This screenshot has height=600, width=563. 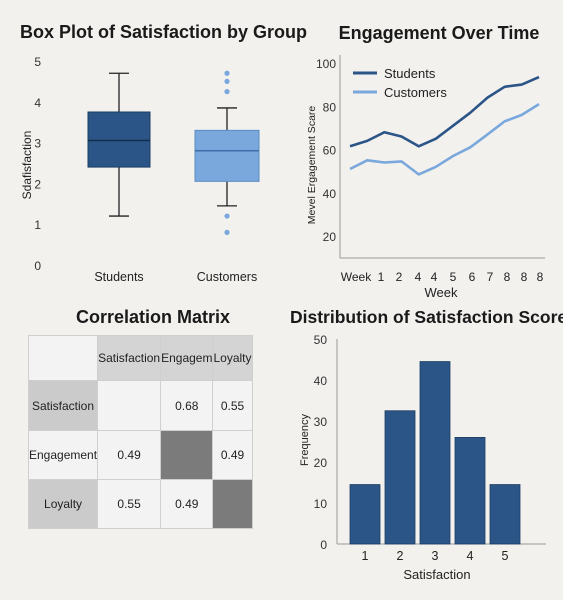 I want to click on histogram-ytick-label: 20, so click(x=321, y=463).